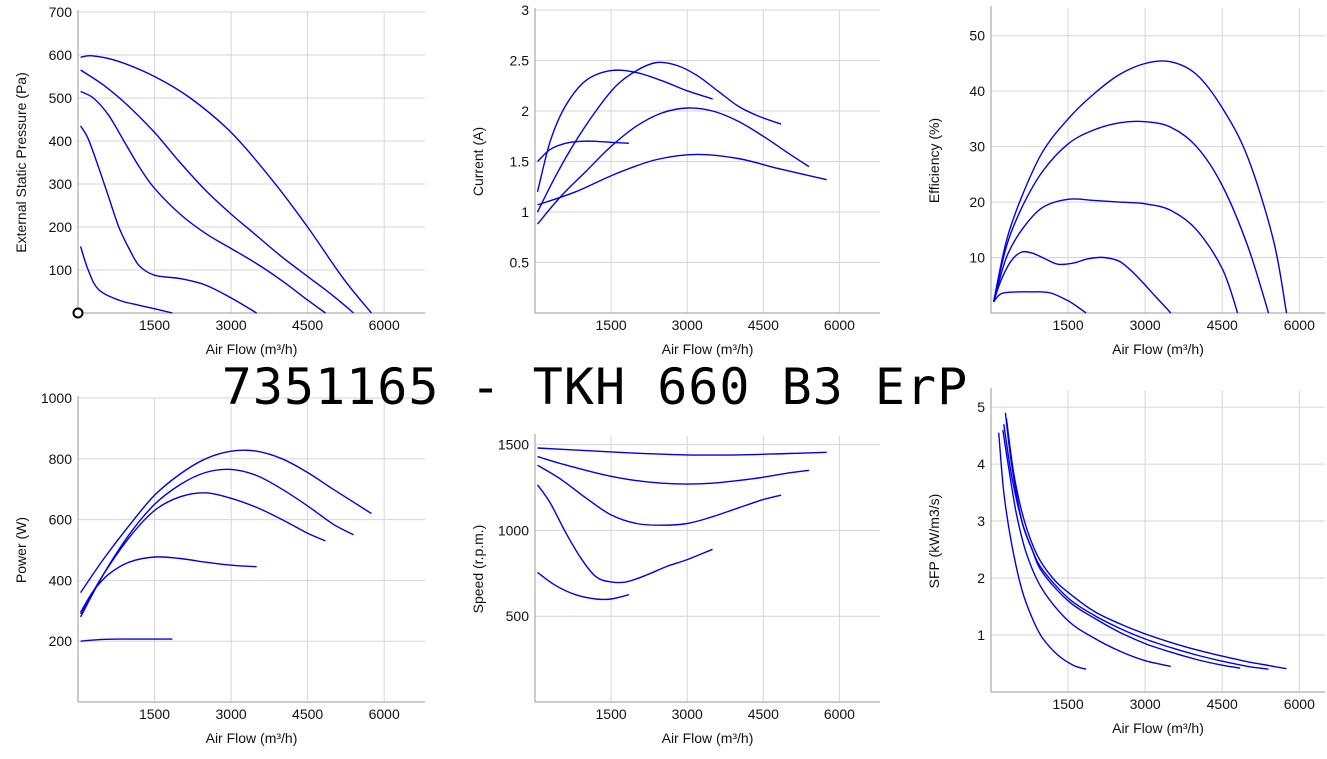  Describe the element at coordinates (384, 325) in the screenshot. I see `pressure-xtick-label: 6000` at that location.